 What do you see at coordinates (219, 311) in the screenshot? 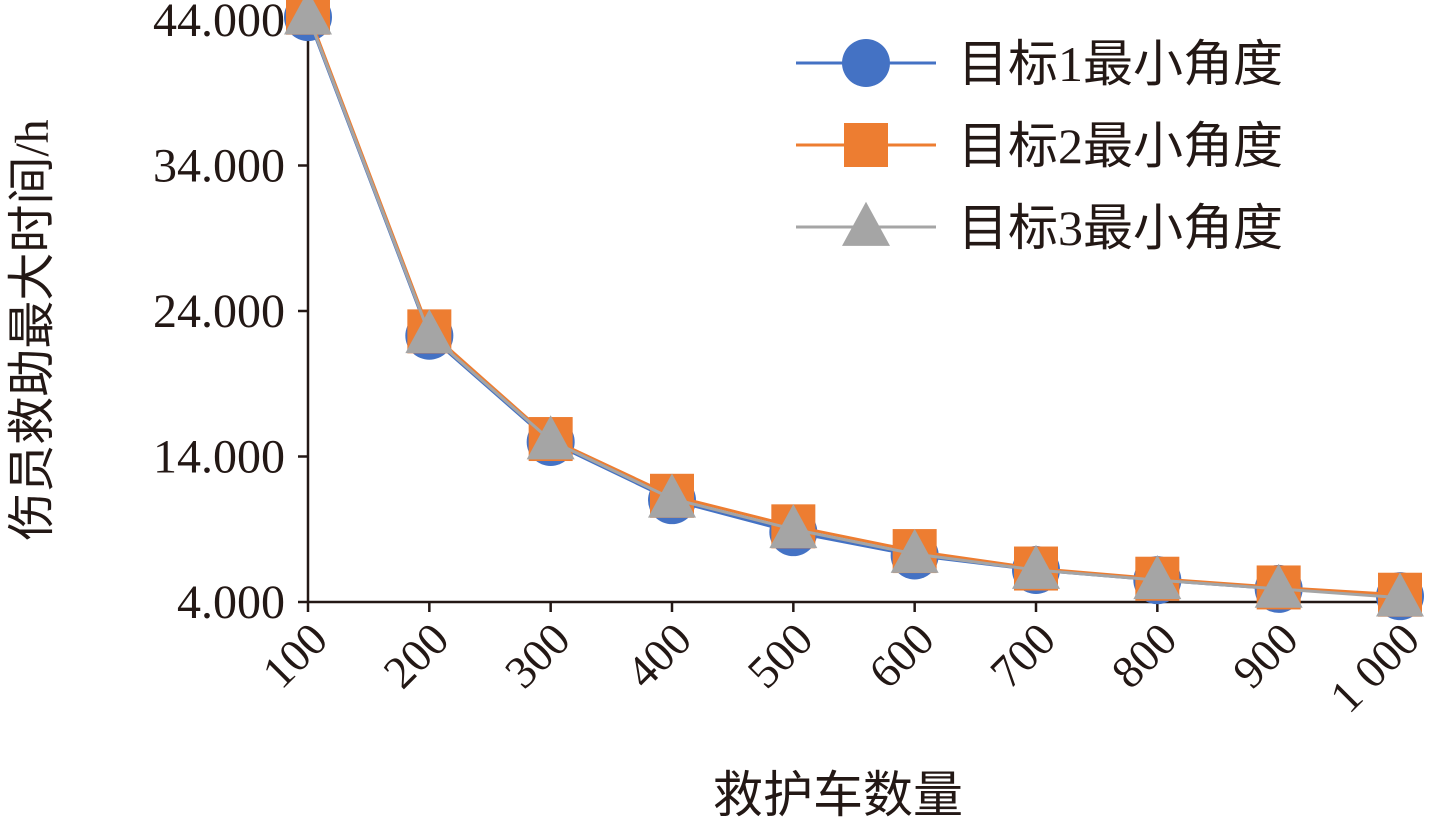
I see `y-tick-label: 24.000` at bounding box center [219, 311].